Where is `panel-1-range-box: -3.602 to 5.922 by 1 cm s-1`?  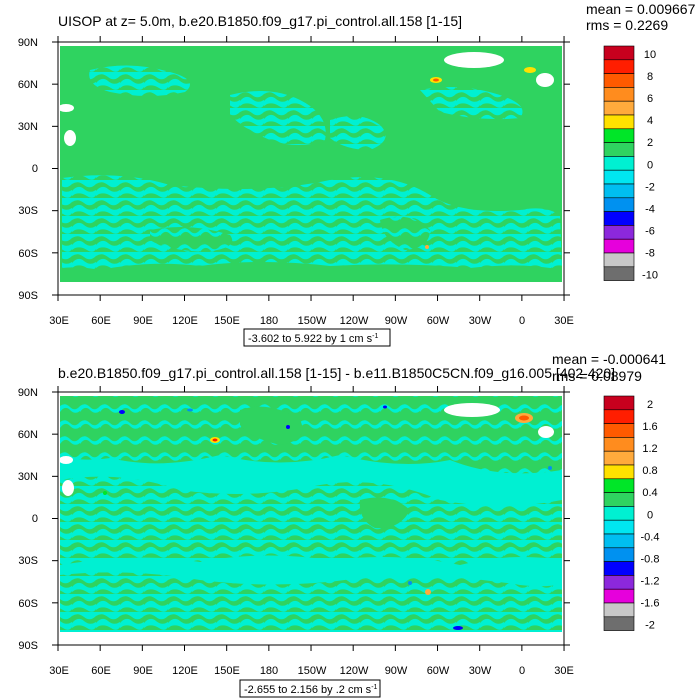 panel-1-range-box: -3.602 to 5.922 by 1 cm s-1 is located at coordinates (317, 337).